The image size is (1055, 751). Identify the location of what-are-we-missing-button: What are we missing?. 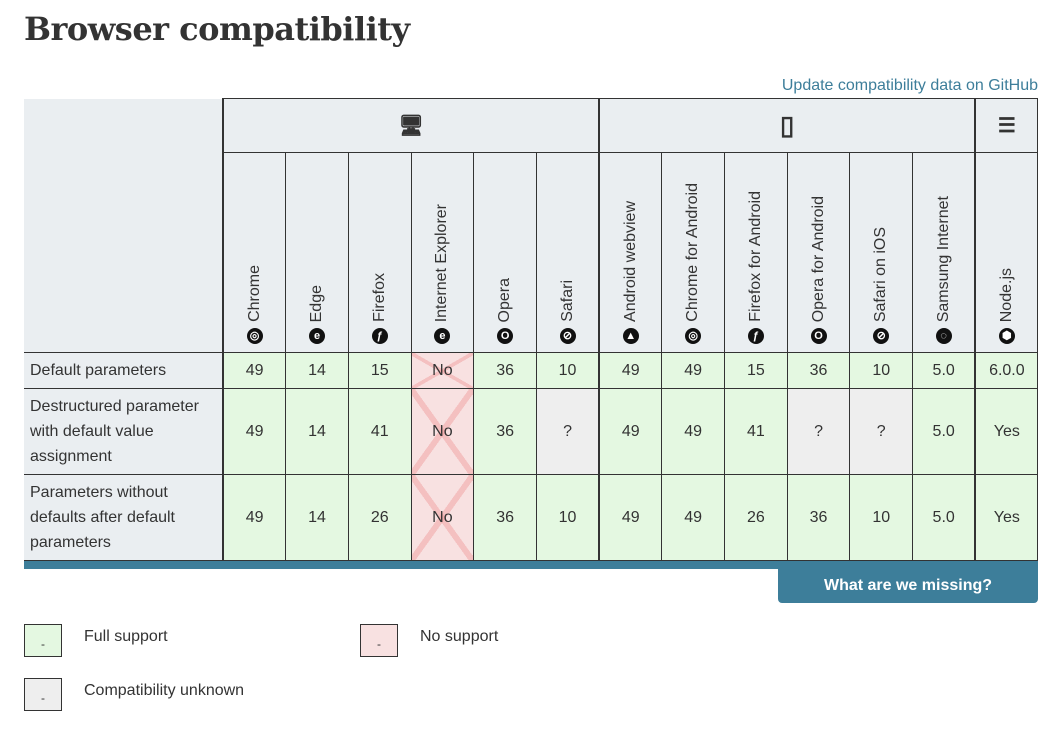
(908, 586).